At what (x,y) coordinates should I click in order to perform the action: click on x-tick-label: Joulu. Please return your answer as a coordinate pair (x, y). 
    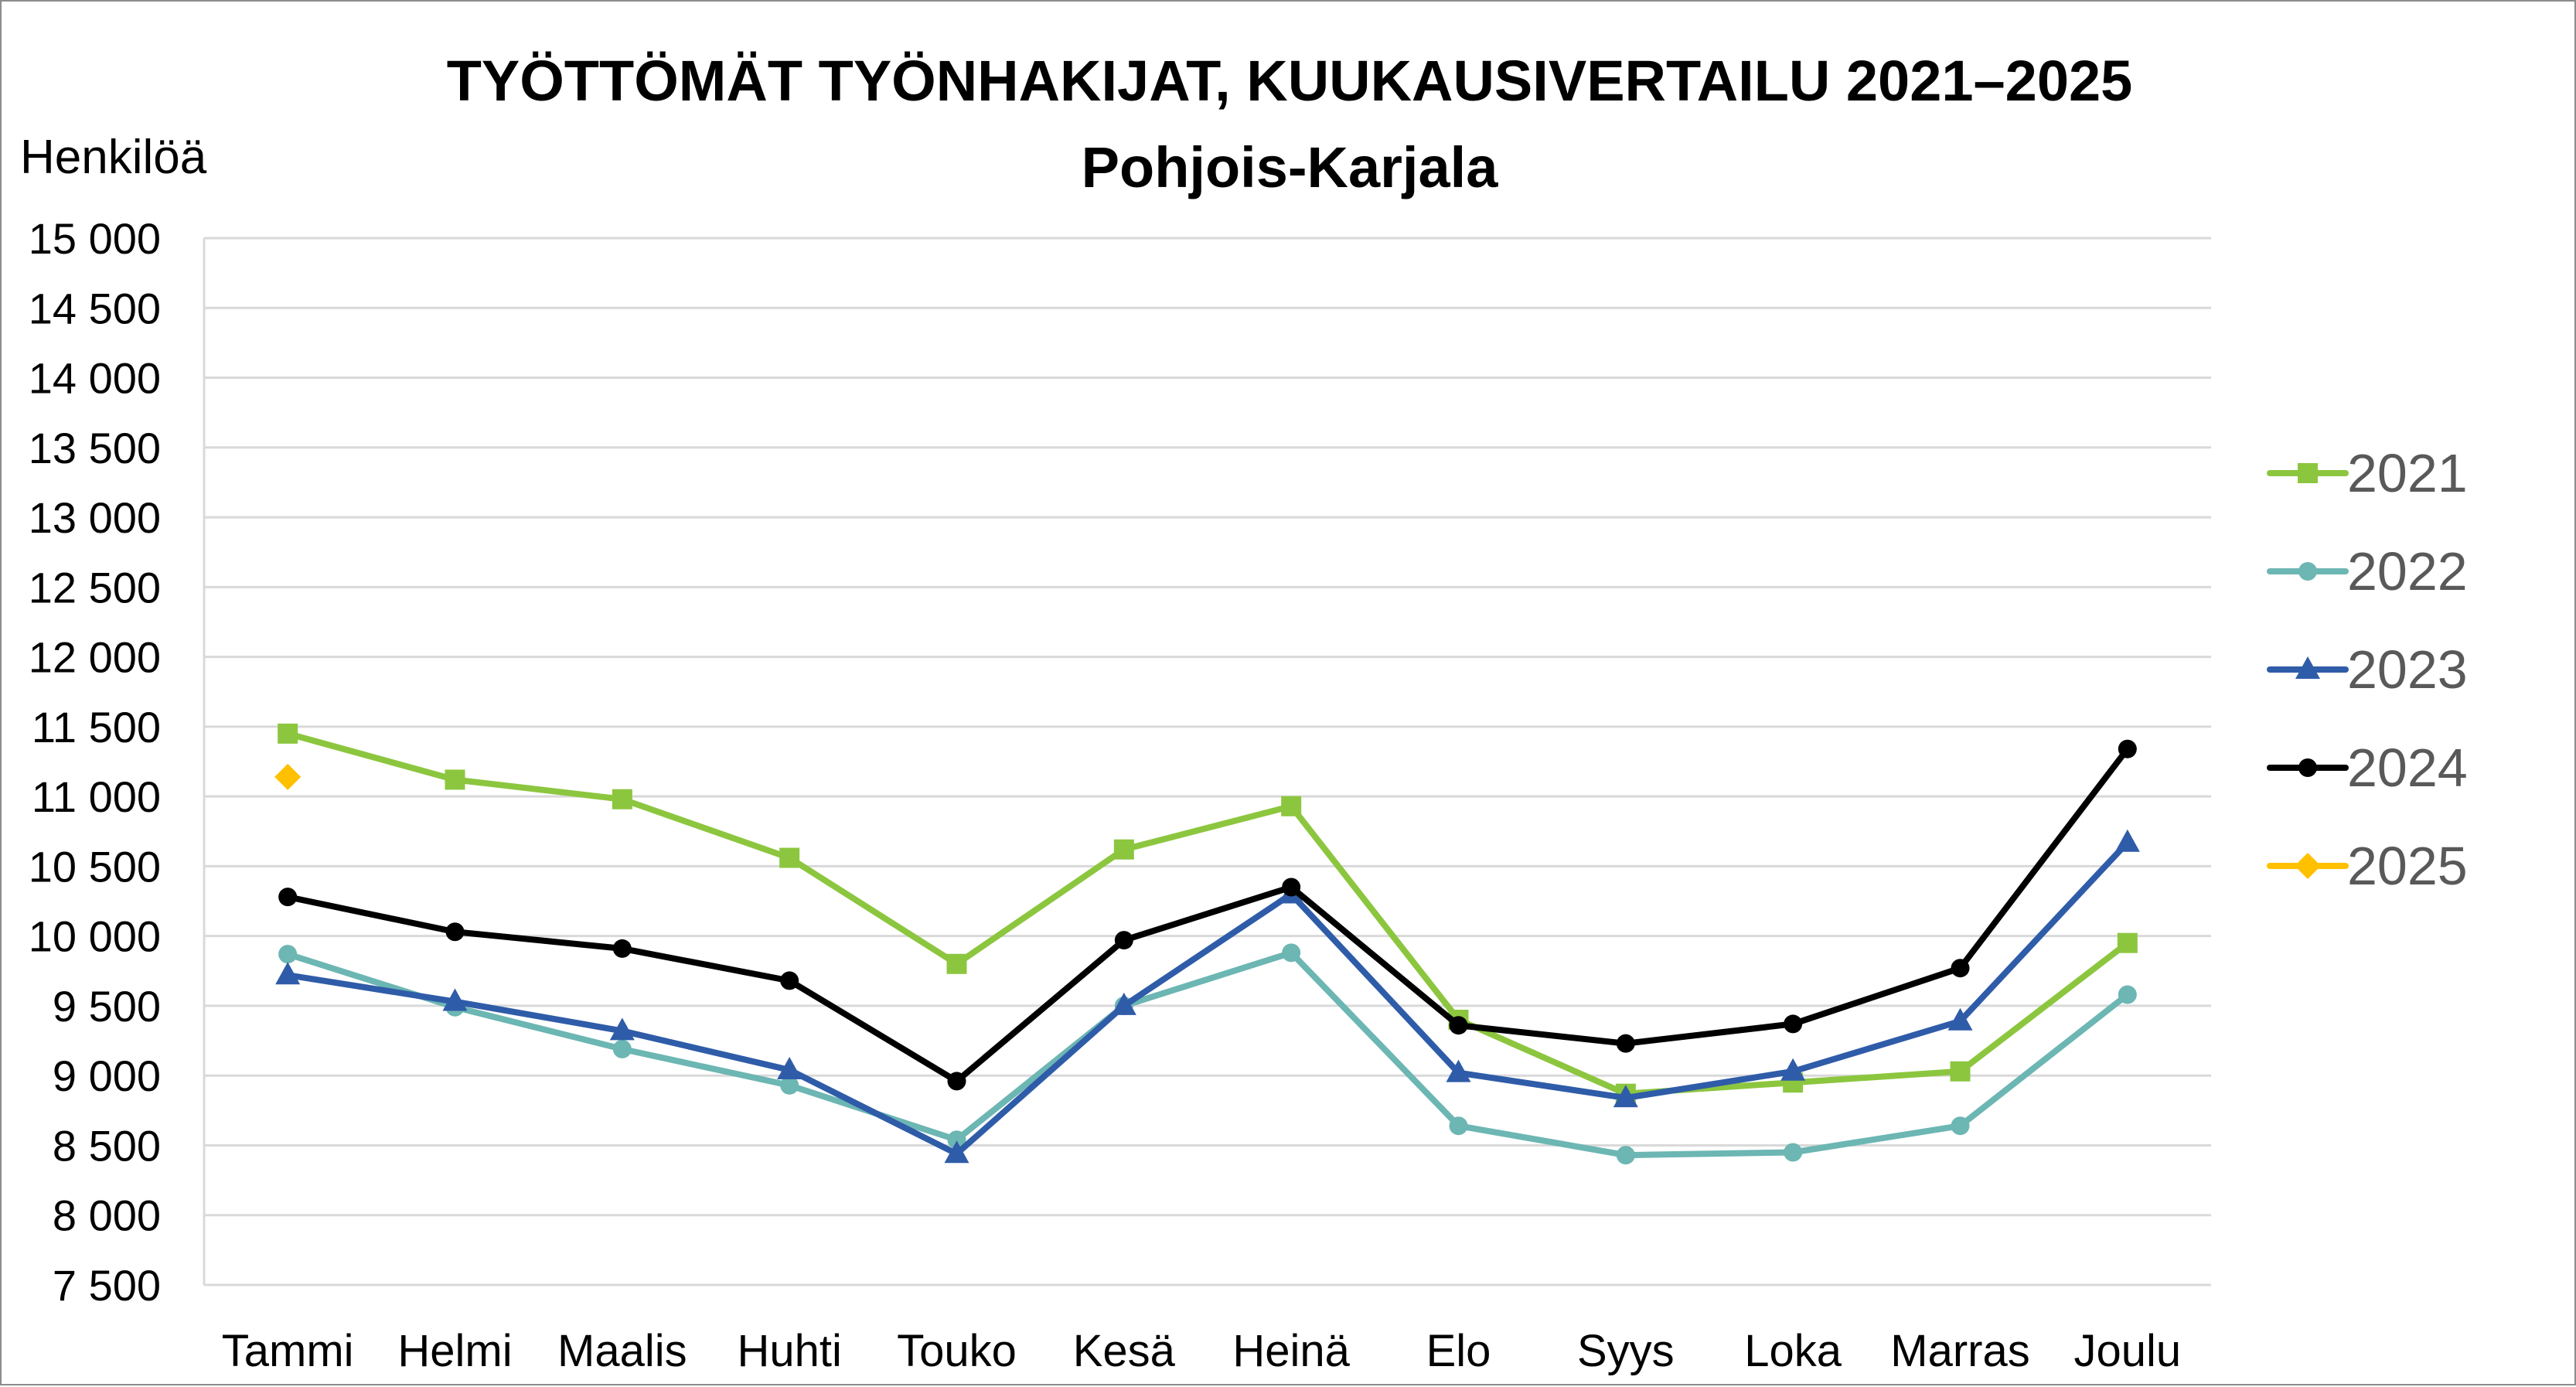
    Looking at the image, I should click on (2128, 1351).